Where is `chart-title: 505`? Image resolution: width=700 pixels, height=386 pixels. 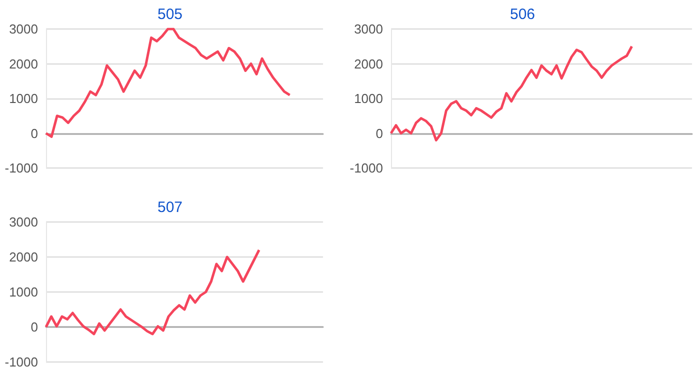
chart-title: 505 is located at coordinates (170, 14).